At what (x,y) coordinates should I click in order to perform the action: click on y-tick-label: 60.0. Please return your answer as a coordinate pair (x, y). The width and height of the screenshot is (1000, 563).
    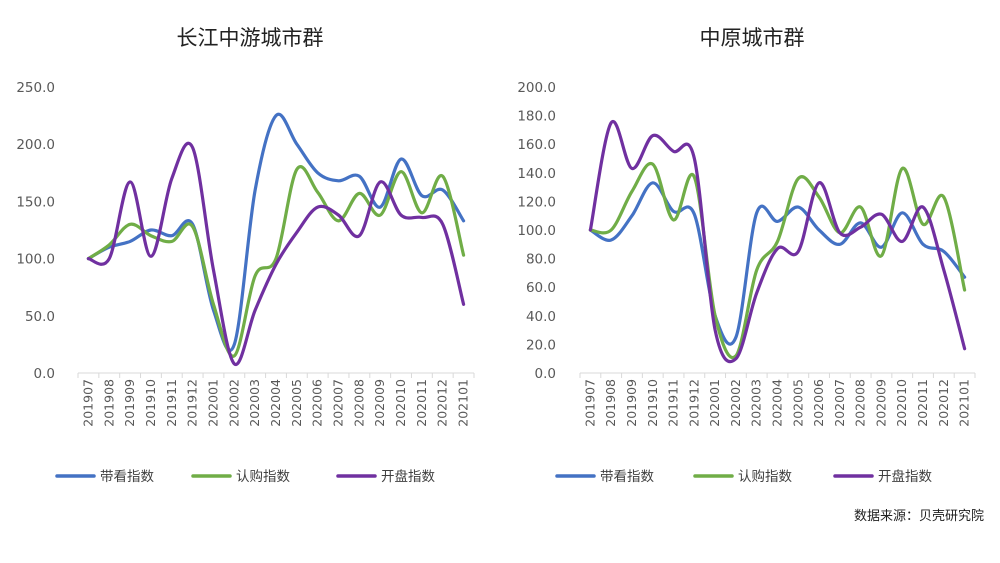
    Looking at the image, I should click on (541, 288).